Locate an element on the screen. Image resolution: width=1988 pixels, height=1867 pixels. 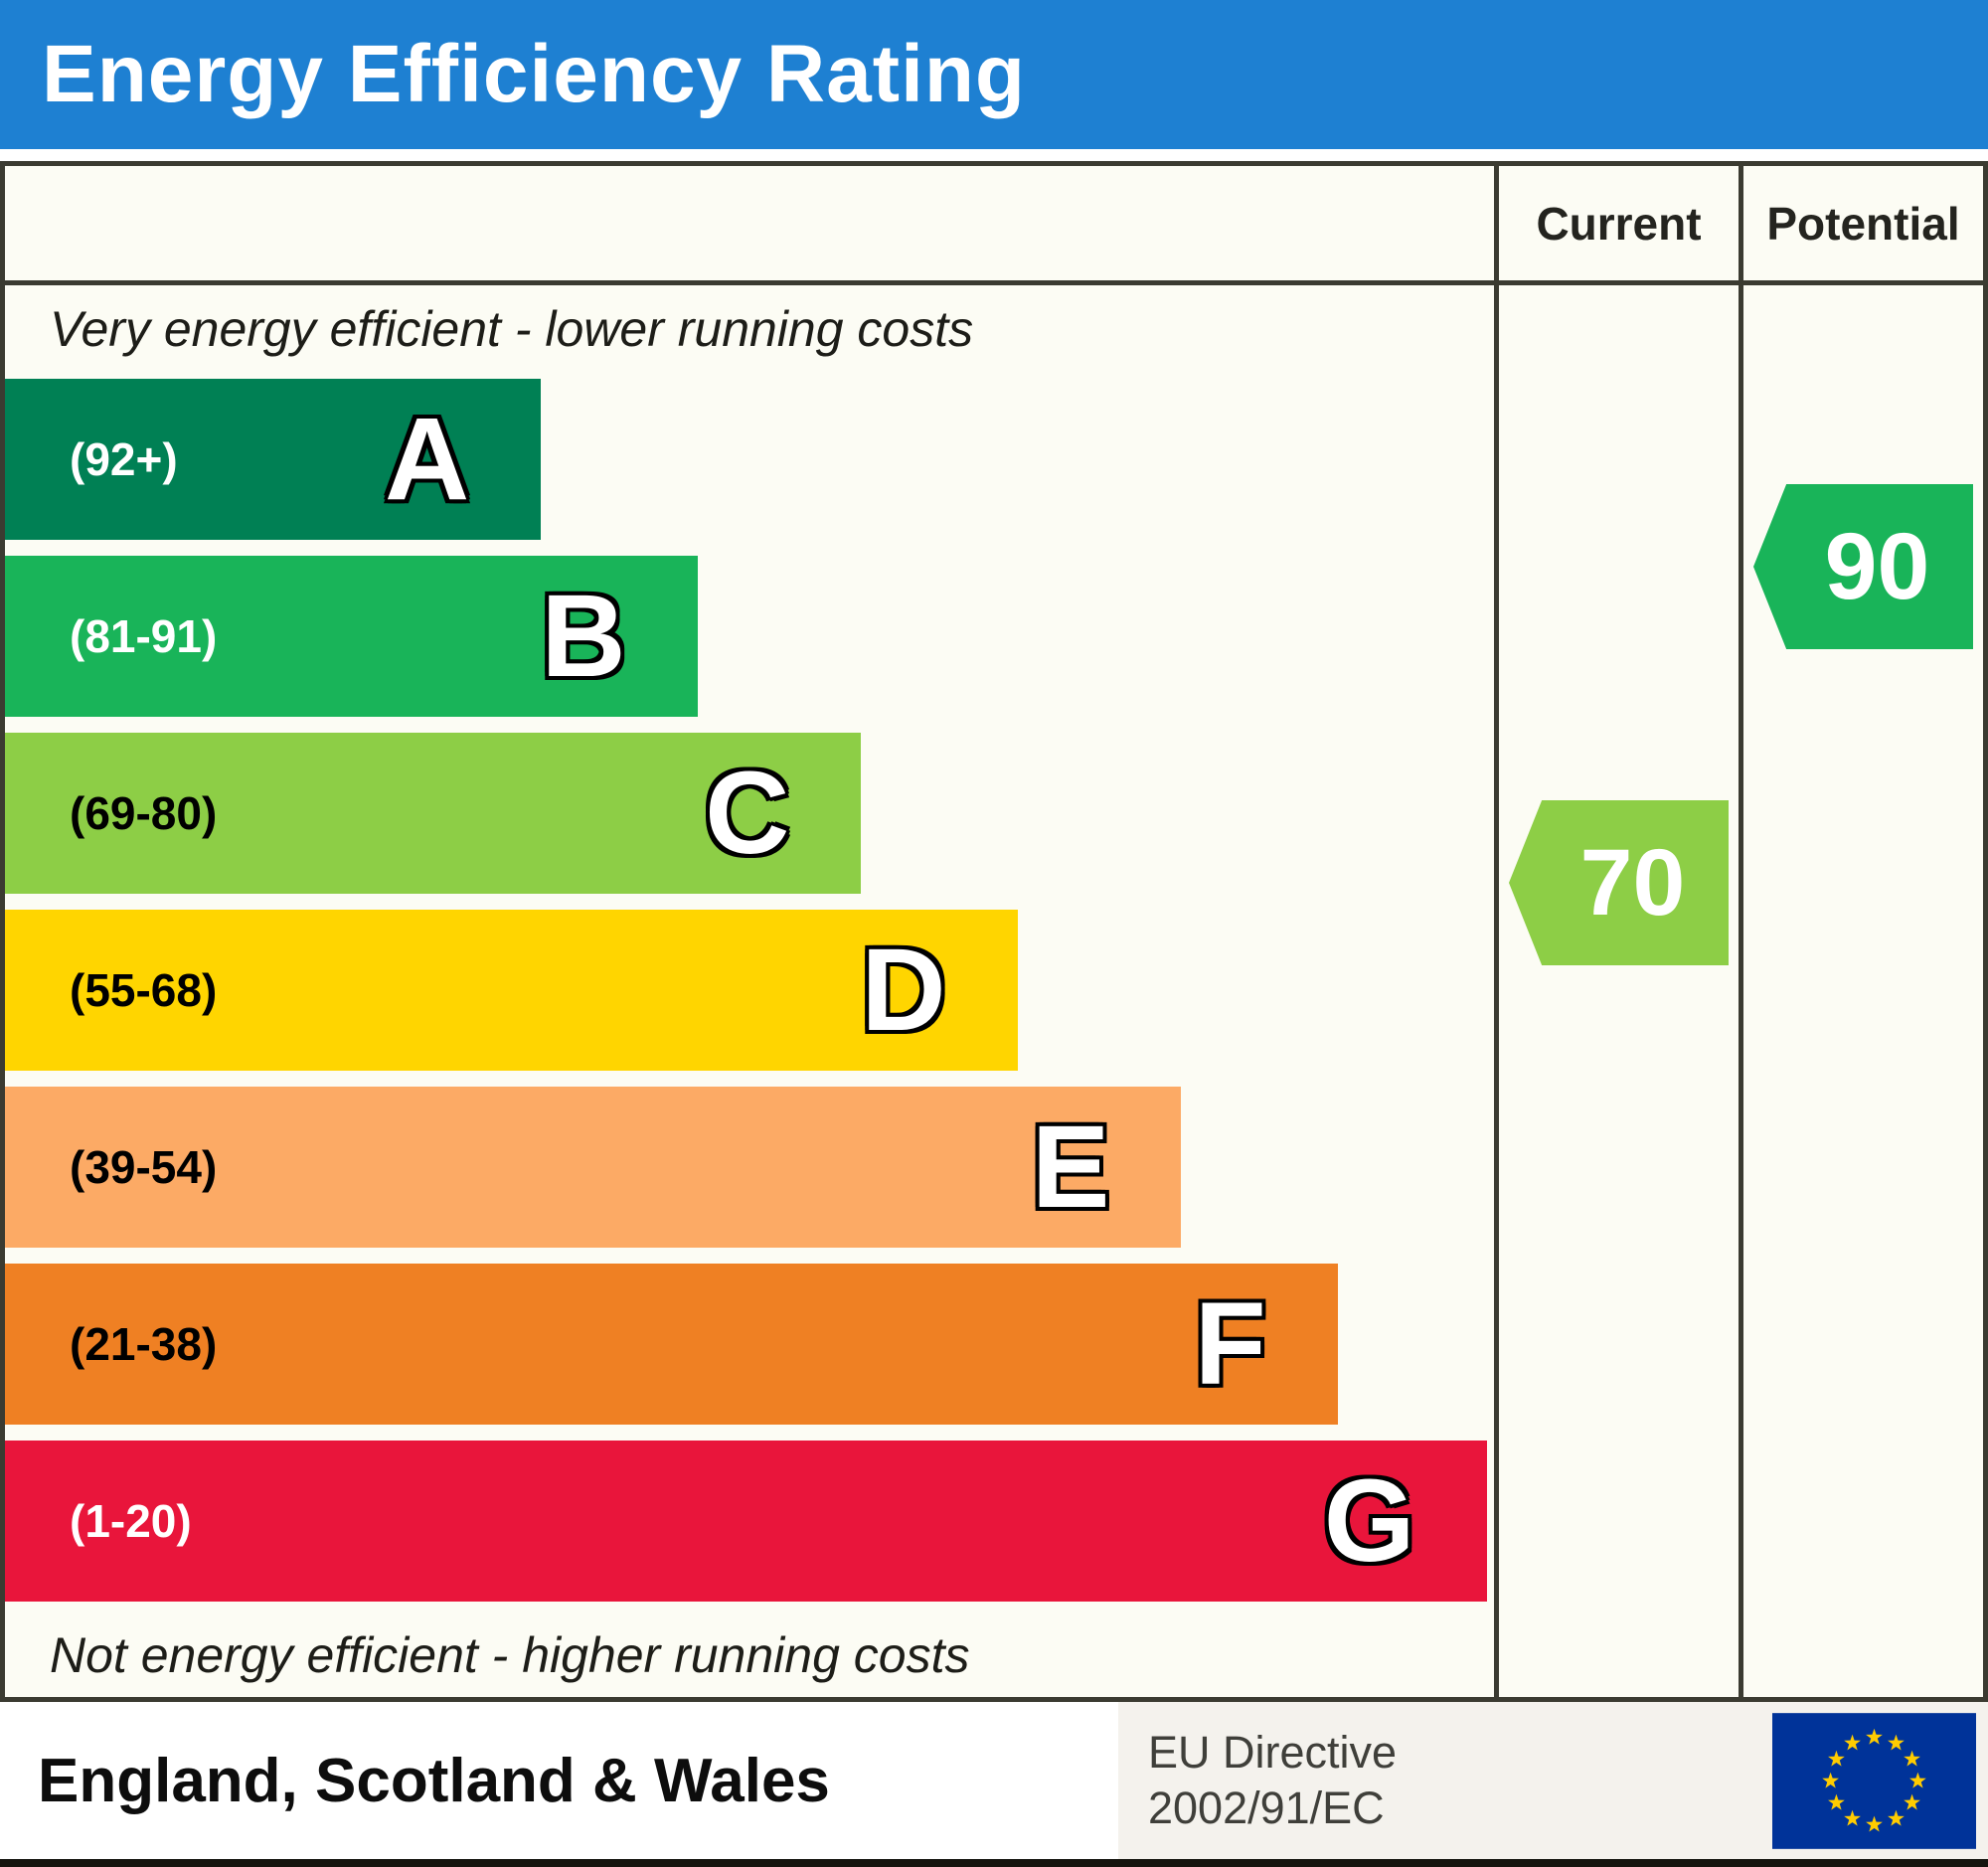
band-row-a: (92+) A is located at coordinates (749, 459).